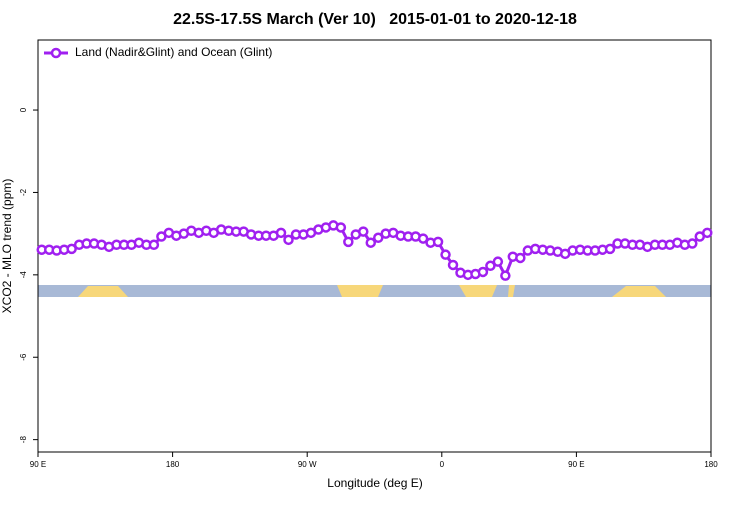 Image resolution: width=750 pixels, height=505 pixels. Describe the element at coordinates (56, 53) in the screenshot. I see `legend-marker` at that location.